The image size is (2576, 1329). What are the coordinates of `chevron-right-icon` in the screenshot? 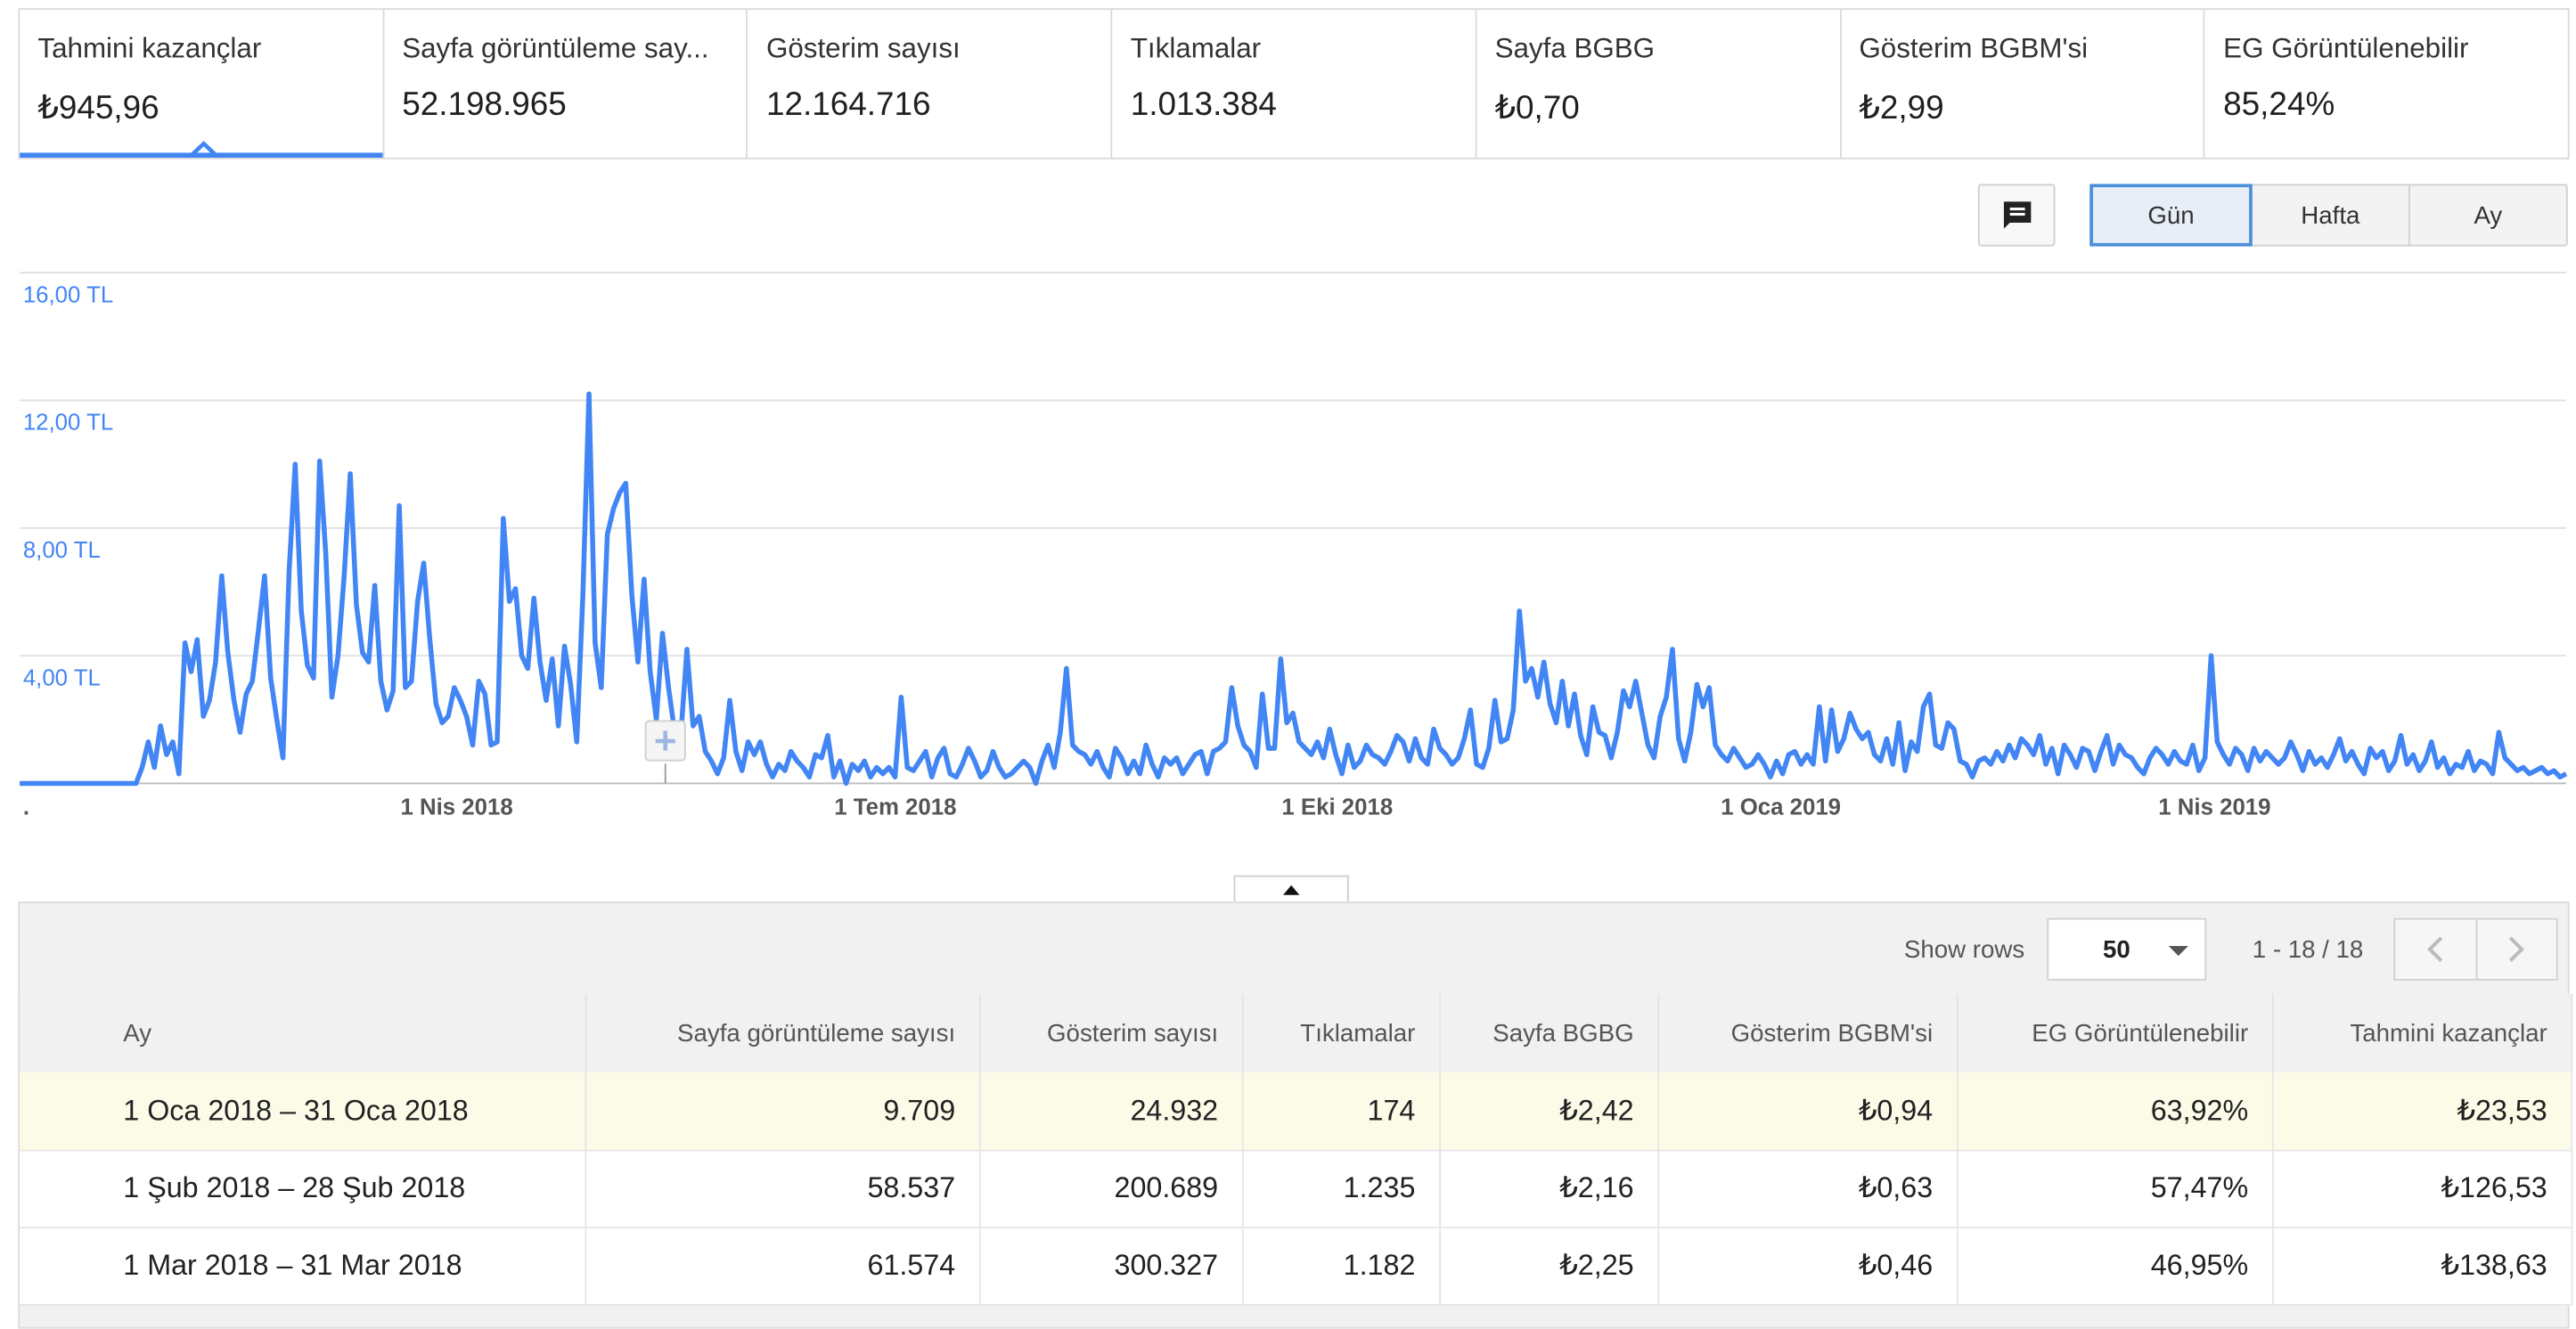 It's located at (2516, 949).